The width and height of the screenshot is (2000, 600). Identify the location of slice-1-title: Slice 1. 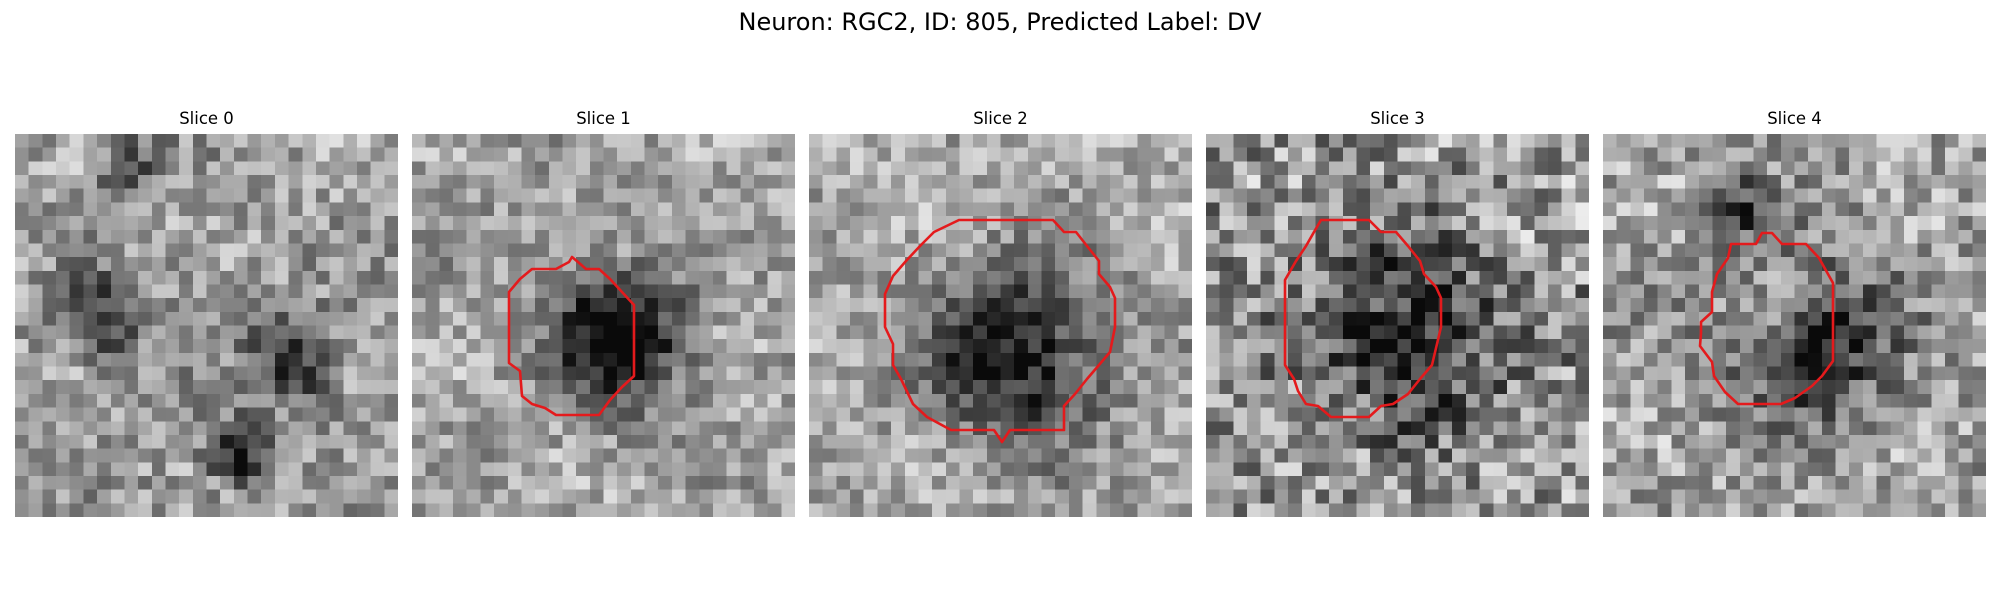
(603, 118).